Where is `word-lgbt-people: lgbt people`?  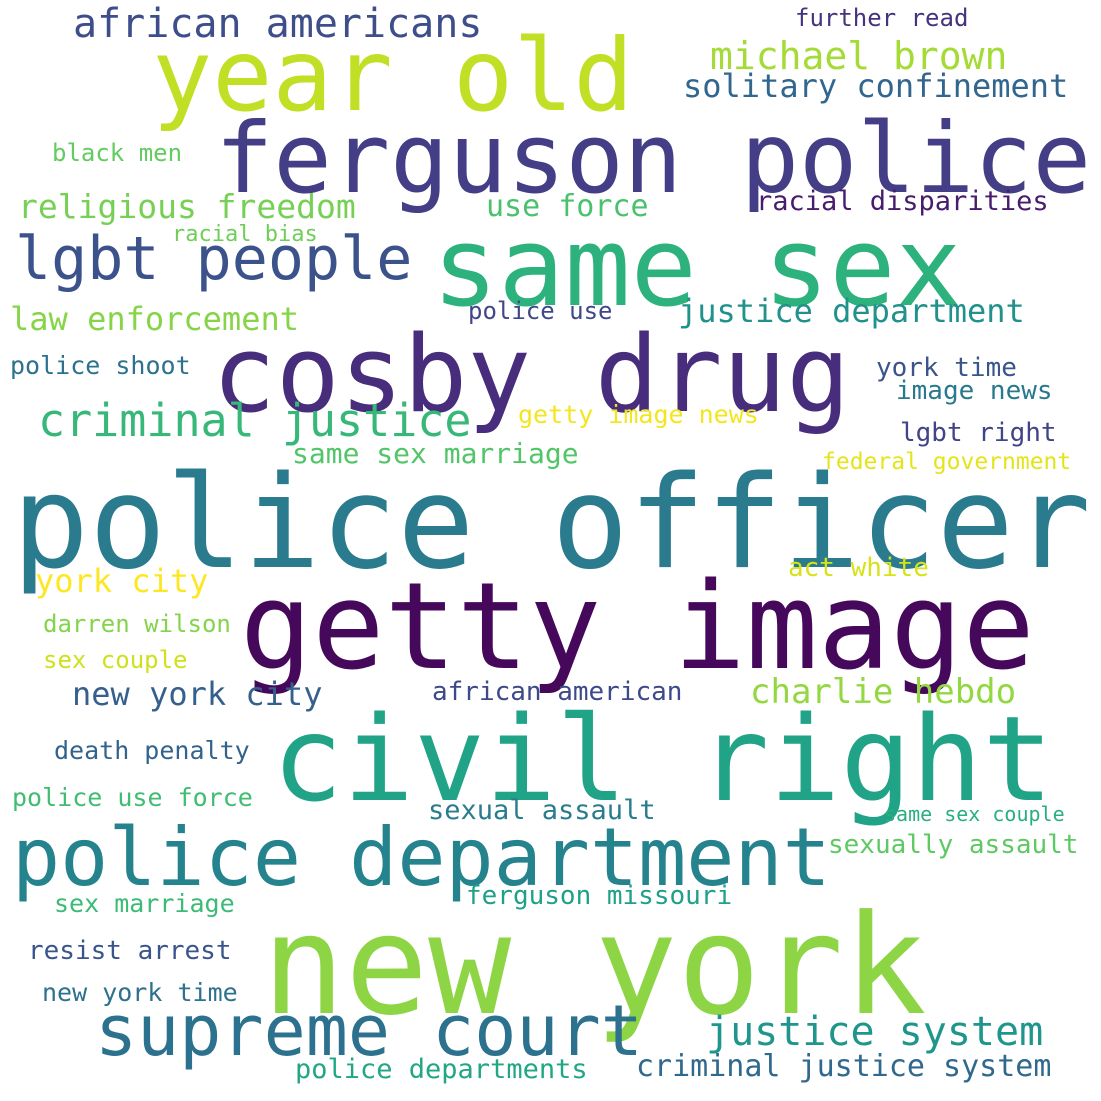
word-lgbt-people: lgbt people is located at coordinates (214, 259).